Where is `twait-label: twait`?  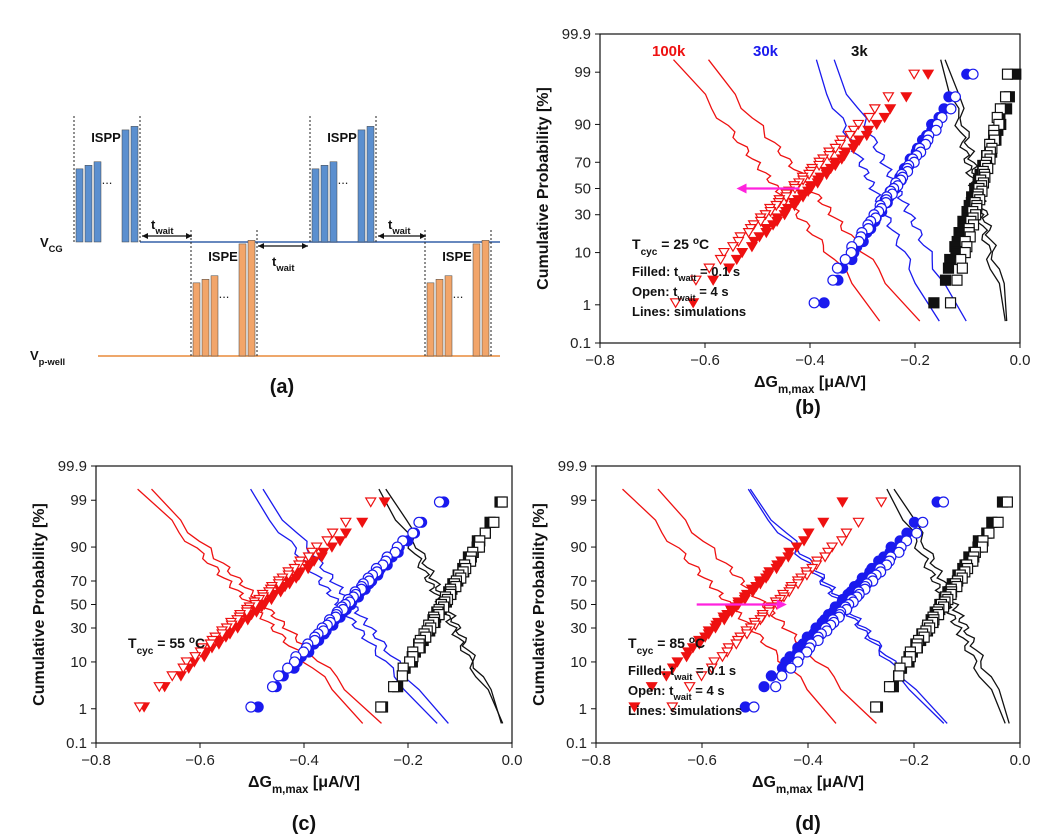
twait-label: twait is located at coordinates (399, 226).